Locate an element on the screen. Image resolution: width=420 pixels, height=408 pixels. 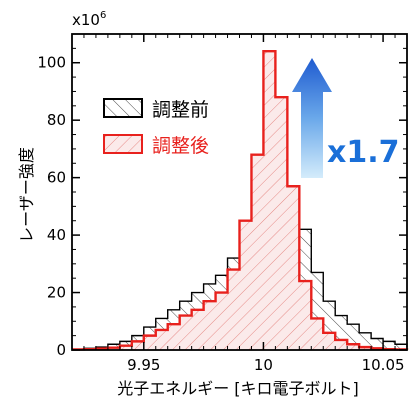
legend-swatch-before is located at coordinates (123, 108).